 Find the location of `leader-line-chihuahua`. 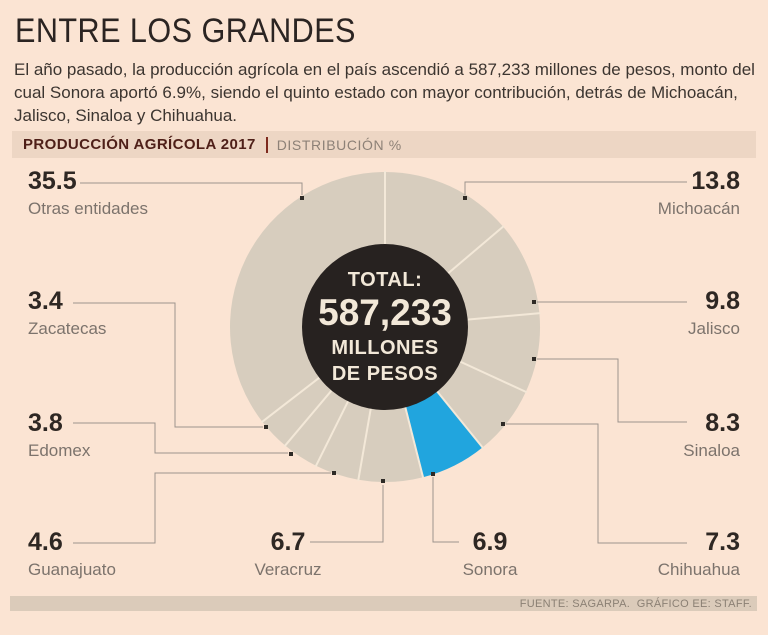

leader-line-chihuahua is located at coordinates (596, 483).